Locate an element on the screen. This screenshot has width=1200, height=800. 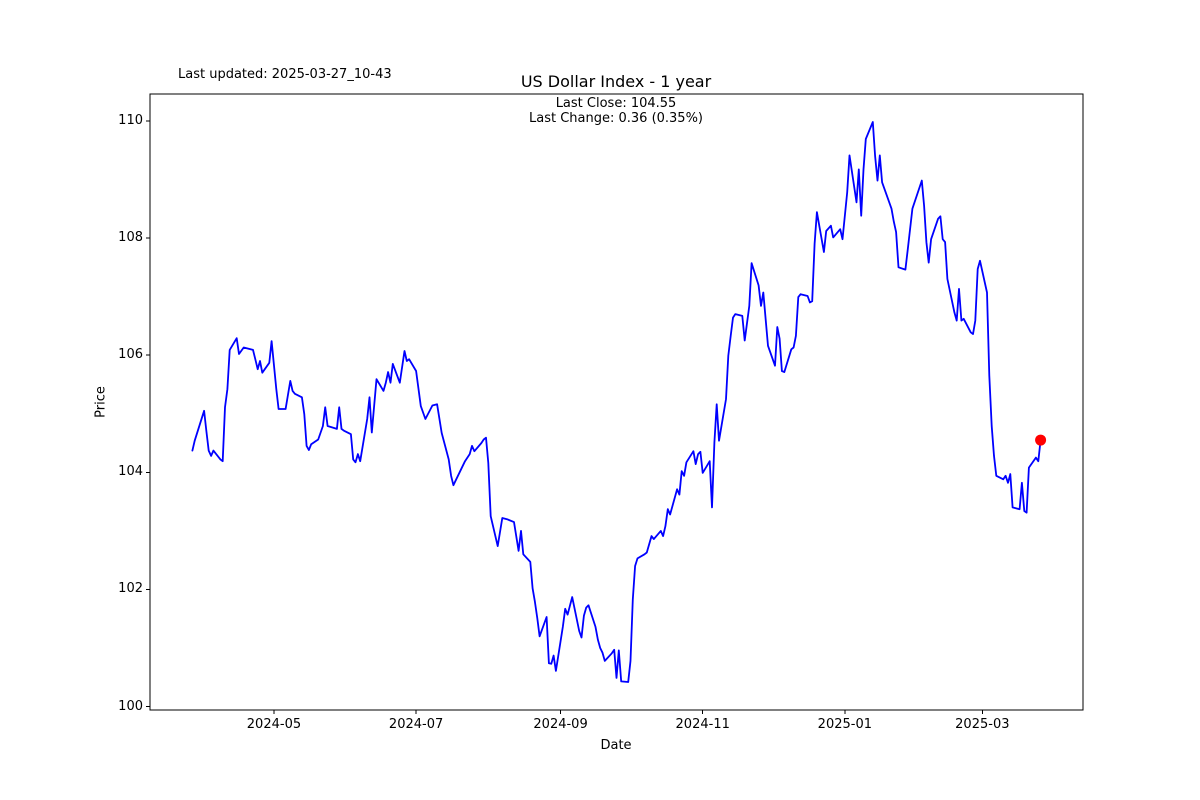
x-tick-label: 2024-05 is located at coordinates (274, 724).